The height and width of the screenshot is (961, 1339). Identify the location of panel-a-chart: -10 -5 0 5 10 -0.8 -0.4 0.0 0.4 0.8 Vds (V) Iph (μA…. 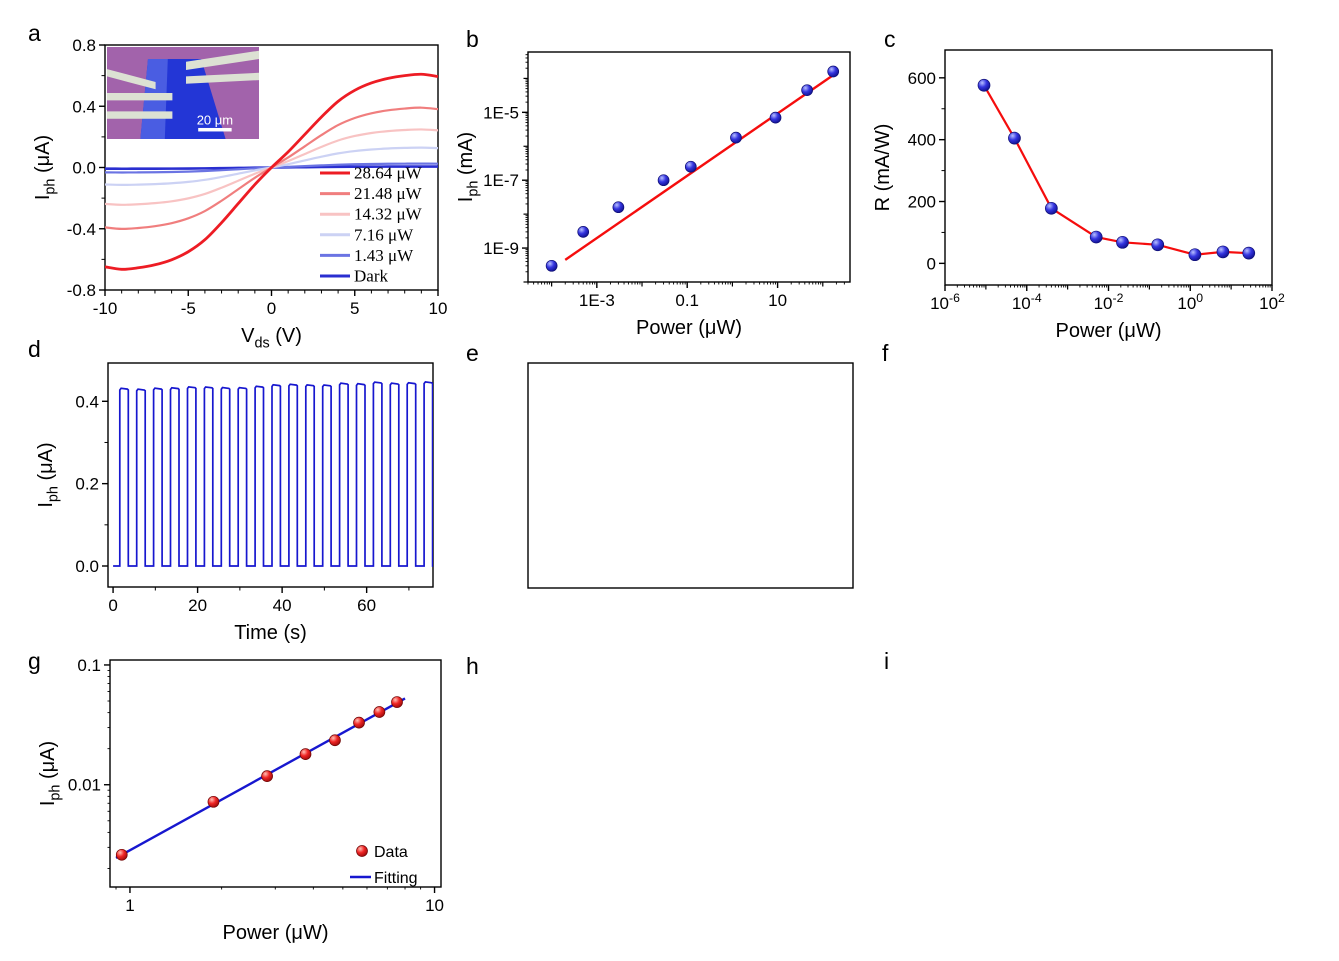
(239, 193).